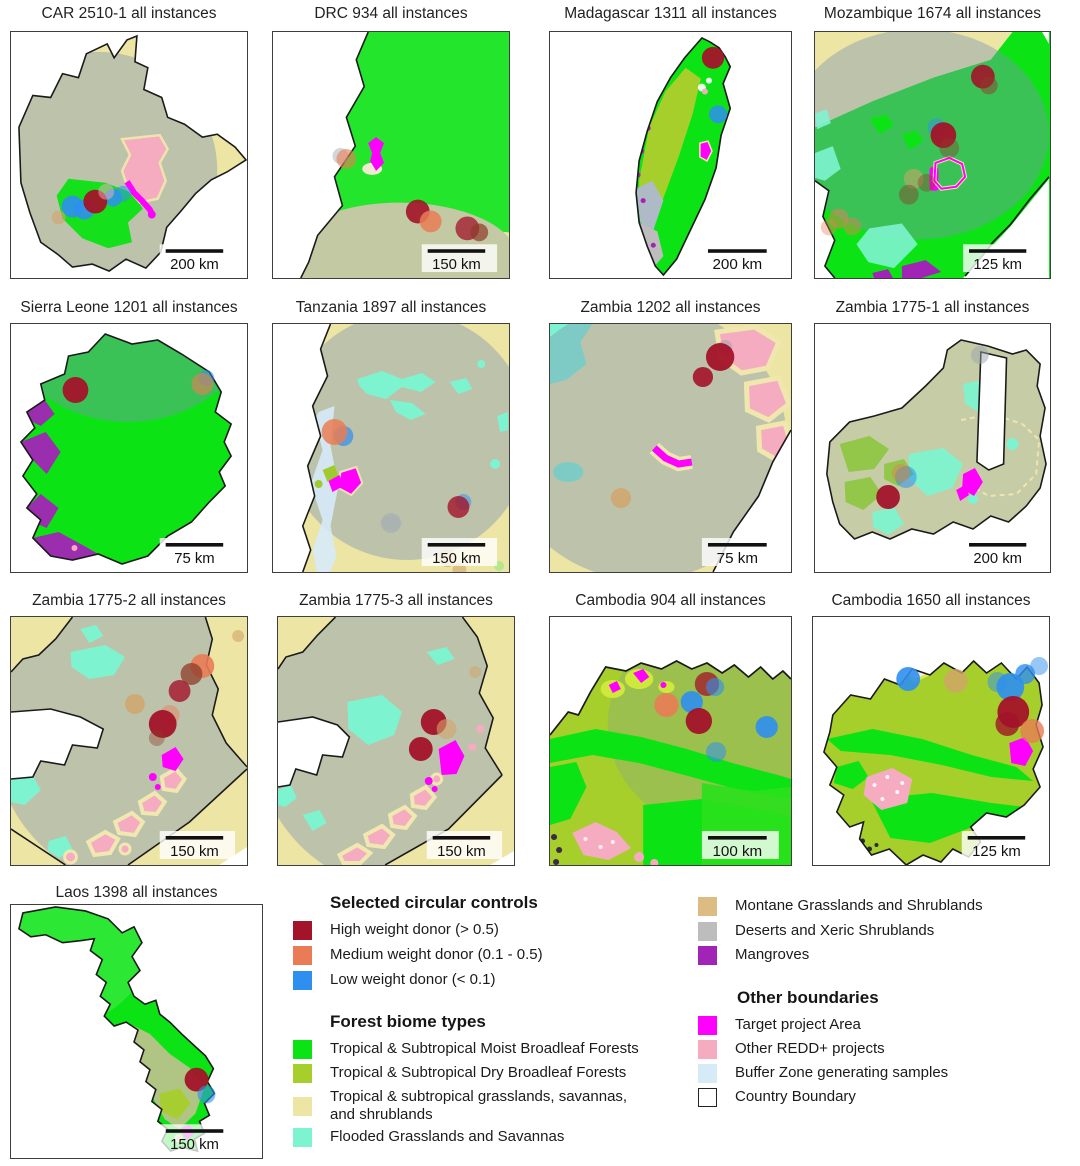 The height and width of the screenshot is (1166, 1080). I want to click on legend-heading-boundaries: Other boundaries, so click(808, 997).